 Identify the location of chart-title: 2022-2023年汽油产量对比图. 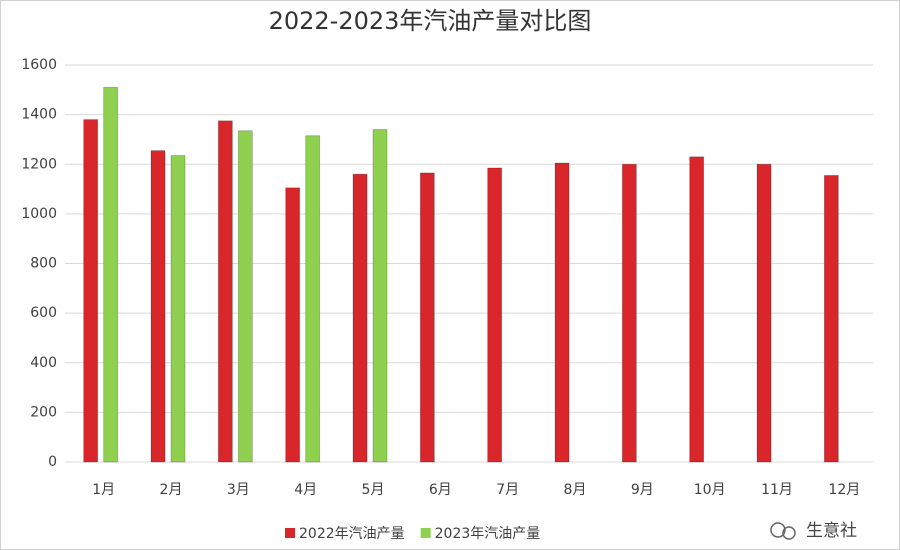
(430, 21).